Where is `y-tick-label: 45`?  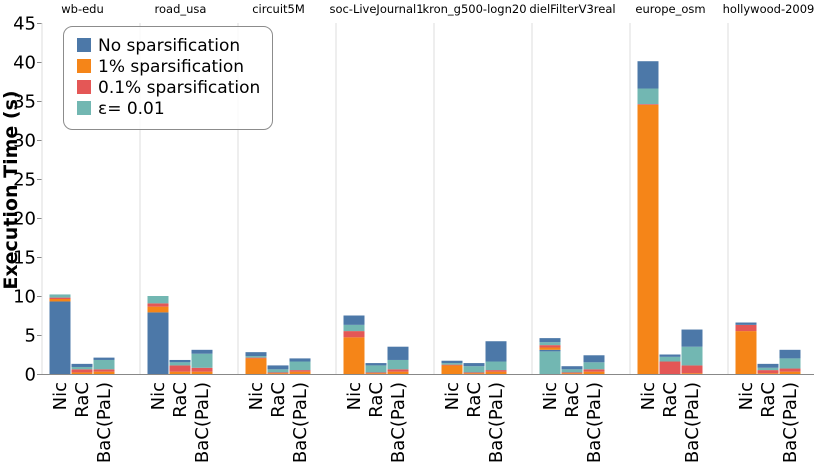 y-tick-label: 45 is located at coordinates (24, 24).